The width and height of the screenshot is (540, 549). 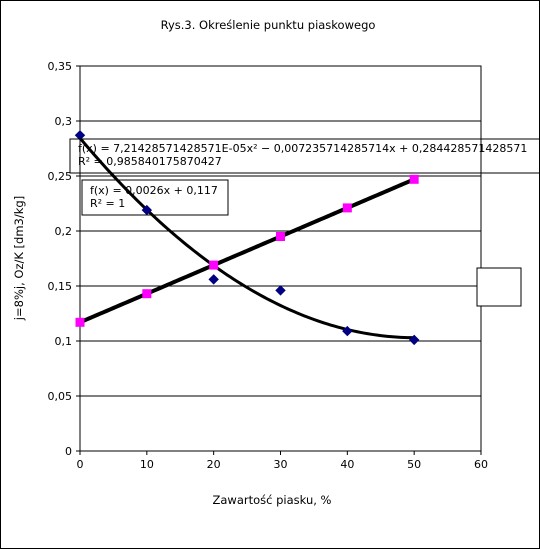 What do you see at coordinates (347, 464) in the screenshot?
I see `x-tick-label: 40` at bounding box center [347, 464].